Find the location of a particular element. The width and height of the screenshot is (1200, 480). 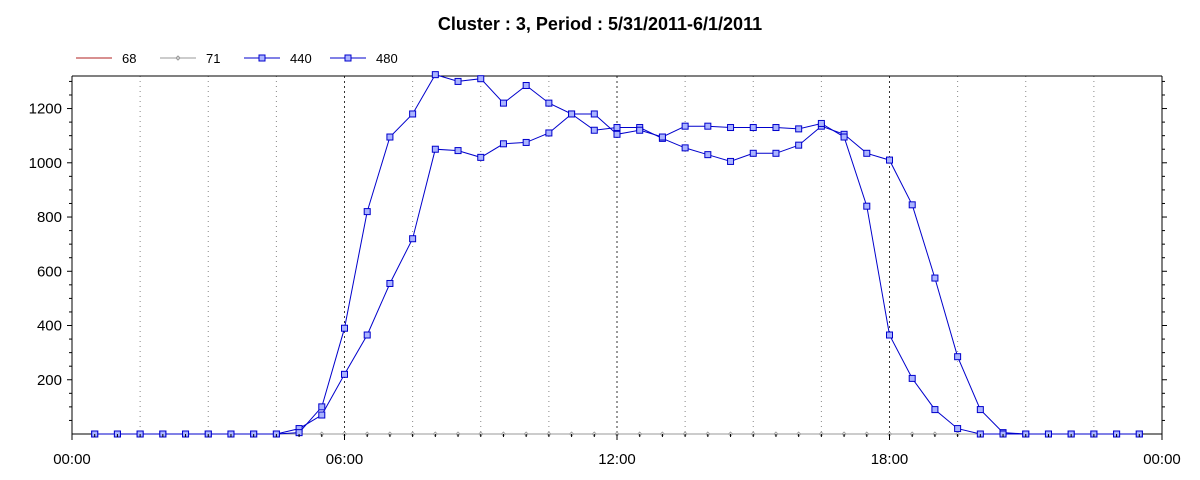

legend-label: 68 is located at coordinates (129, 58).